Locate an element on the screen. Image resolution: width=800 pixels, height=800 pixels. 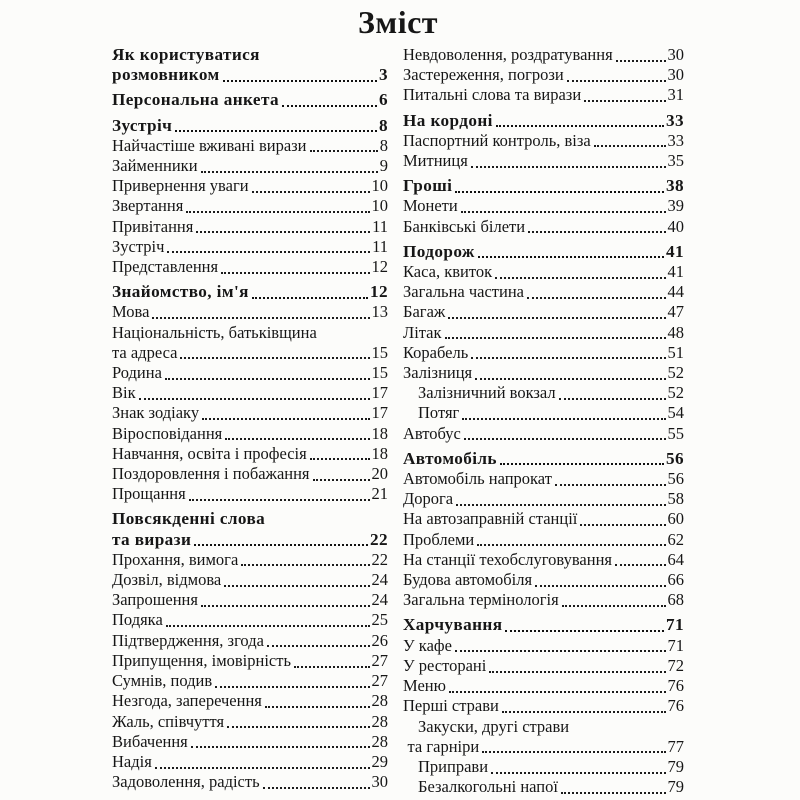
toc-entry-label: та гарніри is located at coordinates (443, 746).